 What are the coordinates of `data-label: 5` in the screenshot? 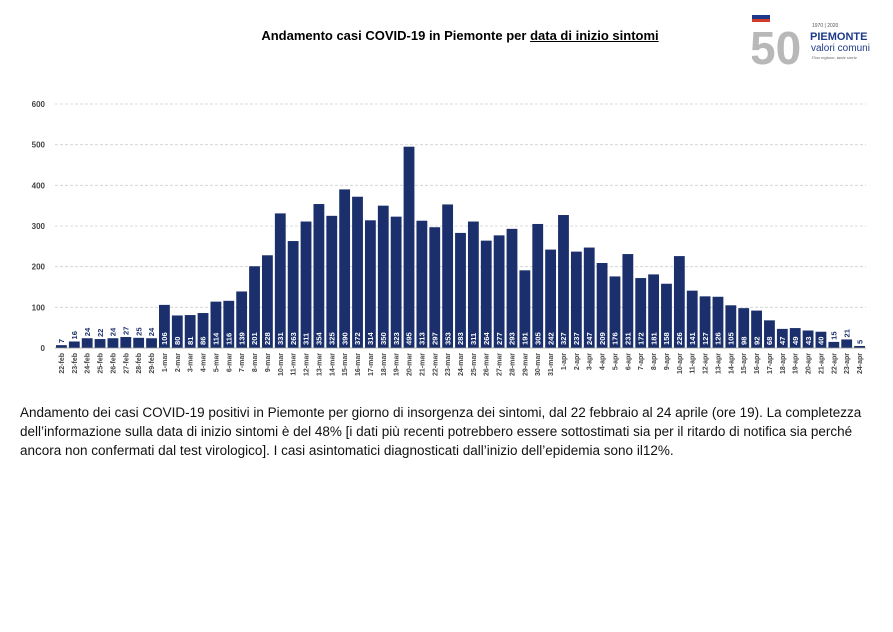 It's located at (859, 341).